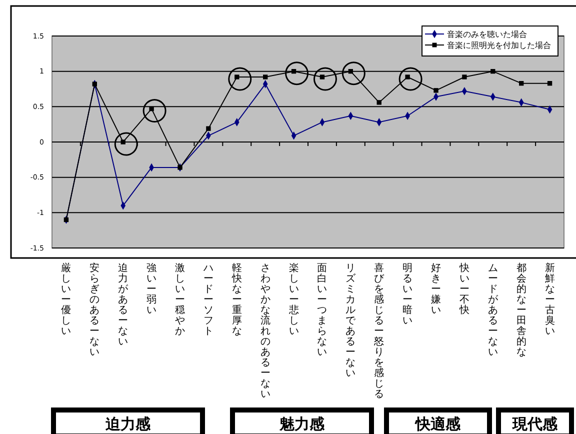 This screenshot has width=576, height=434. What do you see at coordinates (535, 424) in the screenshot?
I see `text: 現代感` at bounding box center [535, 424].